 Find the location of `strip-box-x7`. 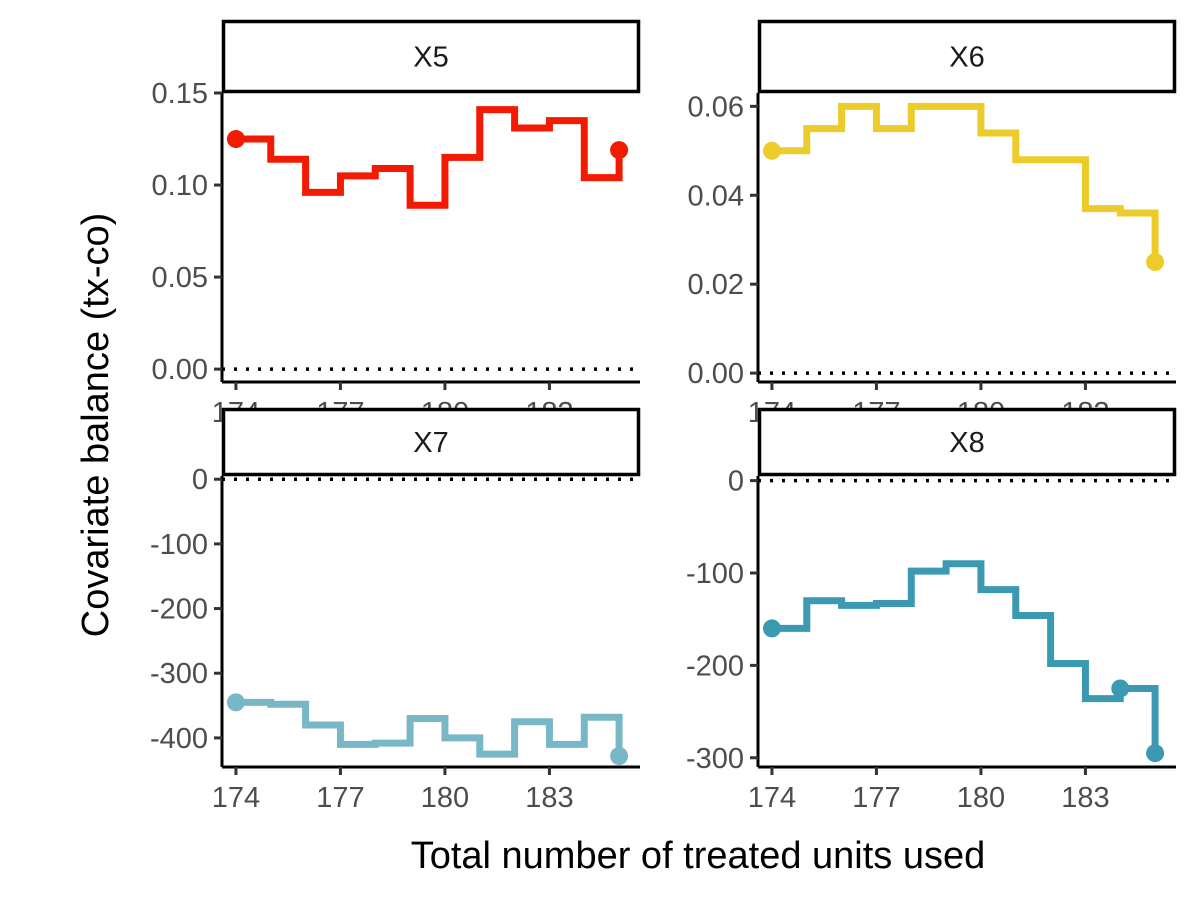

strip-box-x7 is located at coordinates (431, 442).